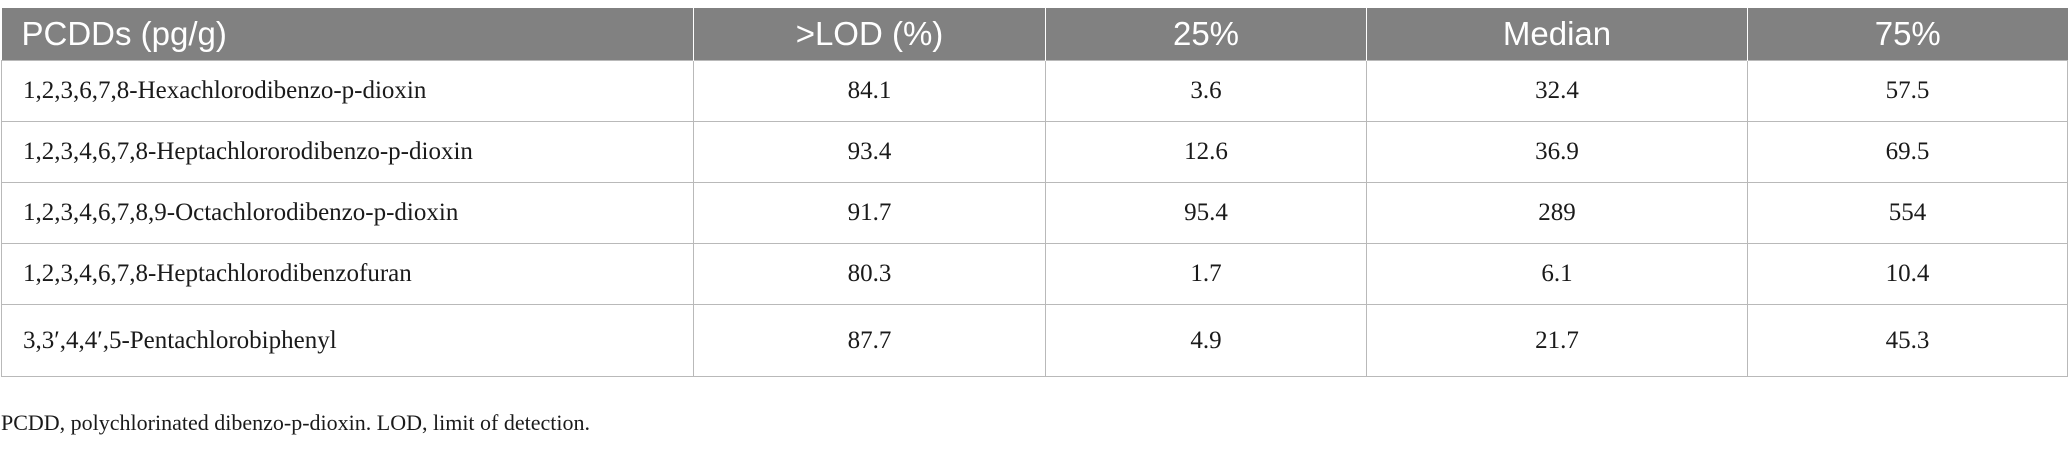 This screenshot has width=2068, height=451. Describe the element at coordinates (347, 274) in the screenshot. I see `cell-compound: 1,2,3,4,6,7,8-Heptachlorodibenzofuran` at that location.